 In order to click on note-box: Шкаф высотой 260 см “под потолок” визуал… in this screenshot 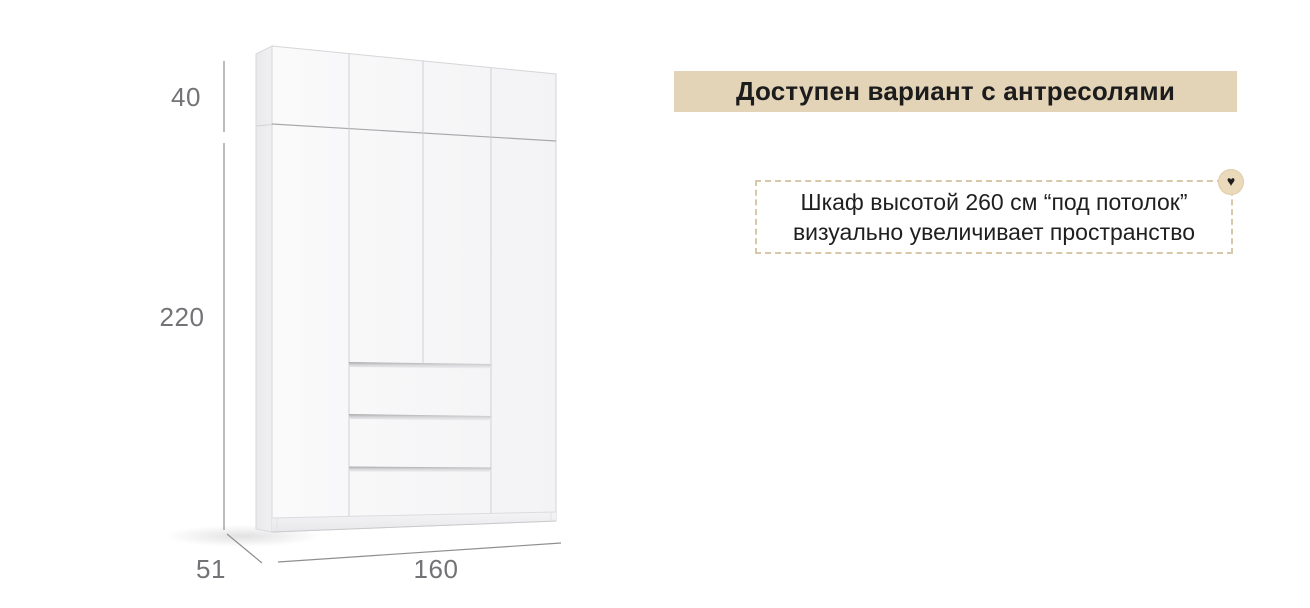, I will do `click(999, 211)`.